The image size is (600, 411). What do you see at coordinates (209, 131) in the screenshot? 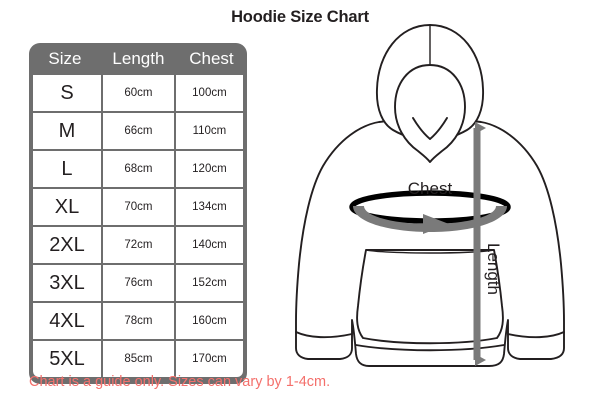
I see `cell-chest: 110cm` at bounding box center [209, 131].